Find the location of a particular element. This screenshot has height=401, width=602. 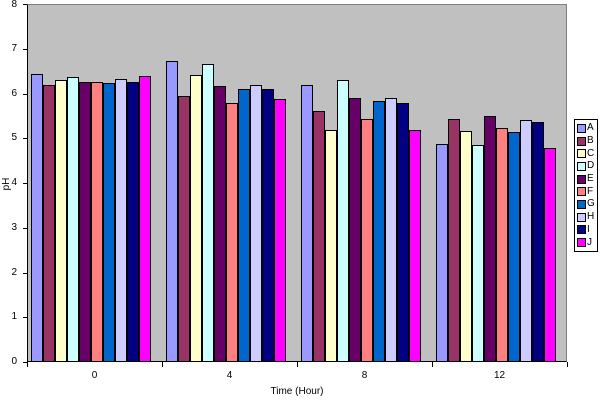

y-tick-label: 6 is located at coordinates (14, 93).